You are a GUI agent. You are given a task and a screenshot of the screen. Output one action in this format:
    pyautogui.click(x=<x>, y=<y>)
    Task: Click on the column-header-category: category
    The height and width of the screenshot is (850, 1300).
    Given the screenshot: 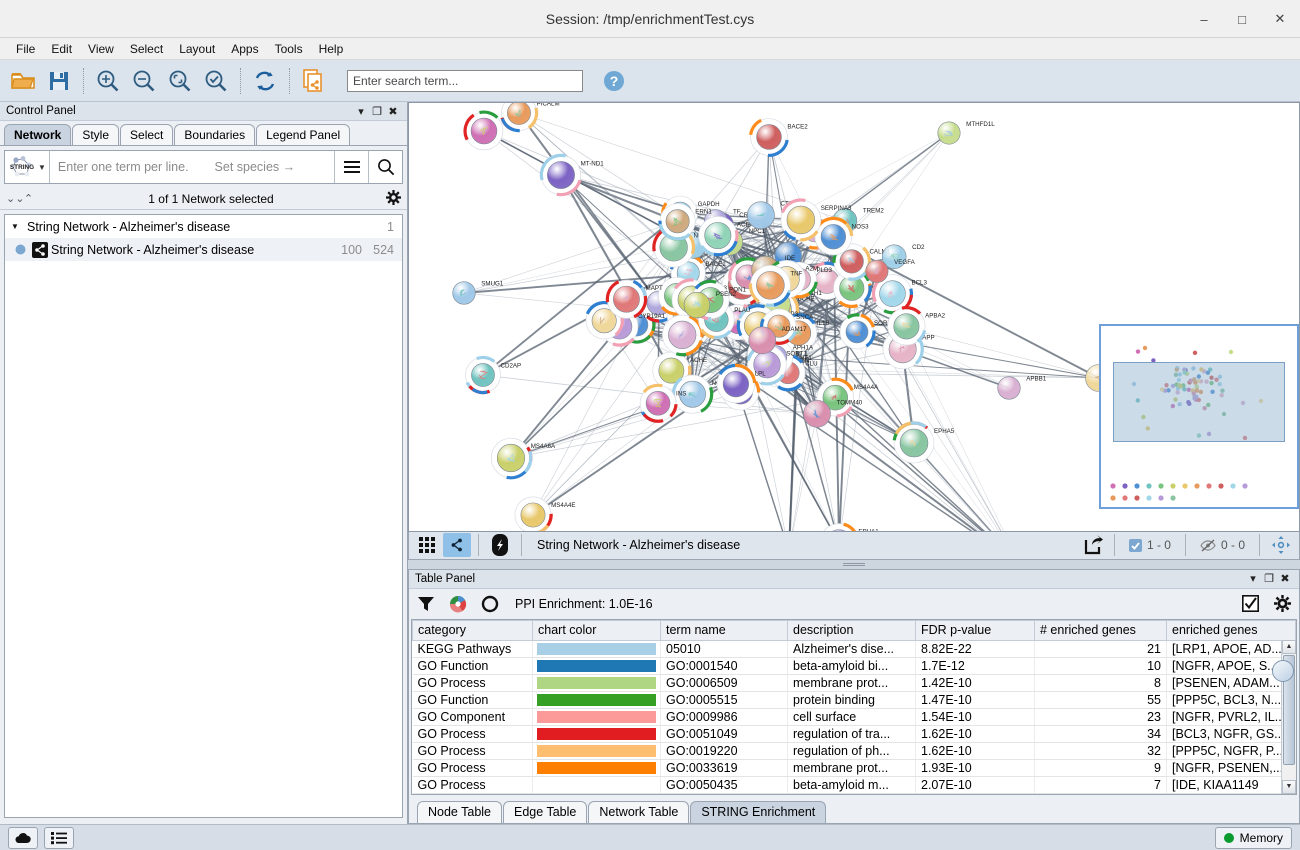 What is the action you would take?
    pyautogui.click(x=472, y=630)
    